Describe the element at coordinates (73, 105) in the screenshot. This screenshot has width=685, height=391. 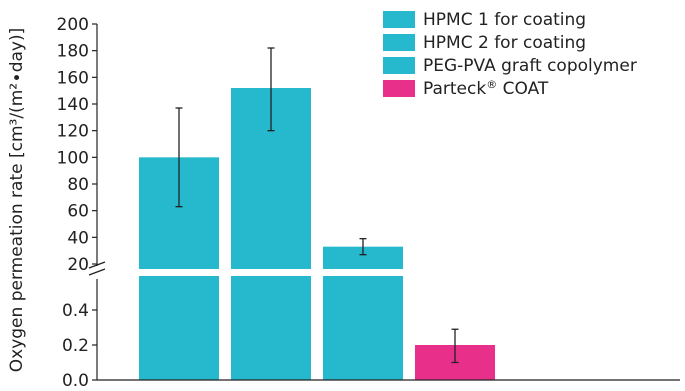
I see `y-tick-label-upper-6: 140` at that location.